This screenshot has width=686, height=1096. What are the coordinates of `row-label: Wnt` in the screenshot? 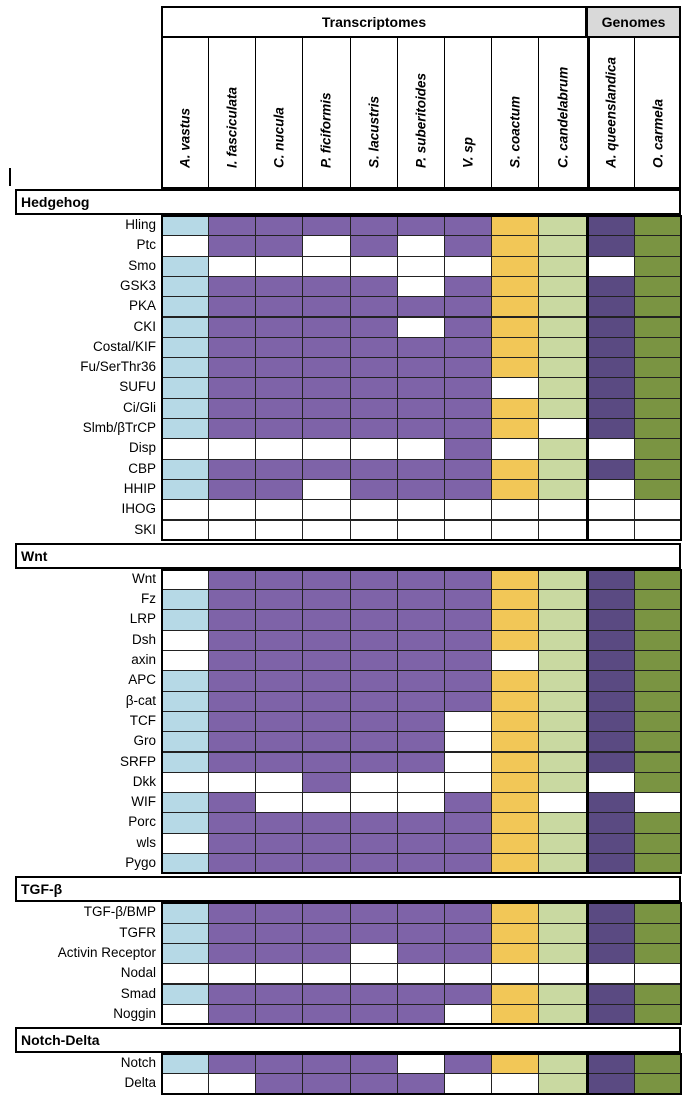 It's located at (143, 578).